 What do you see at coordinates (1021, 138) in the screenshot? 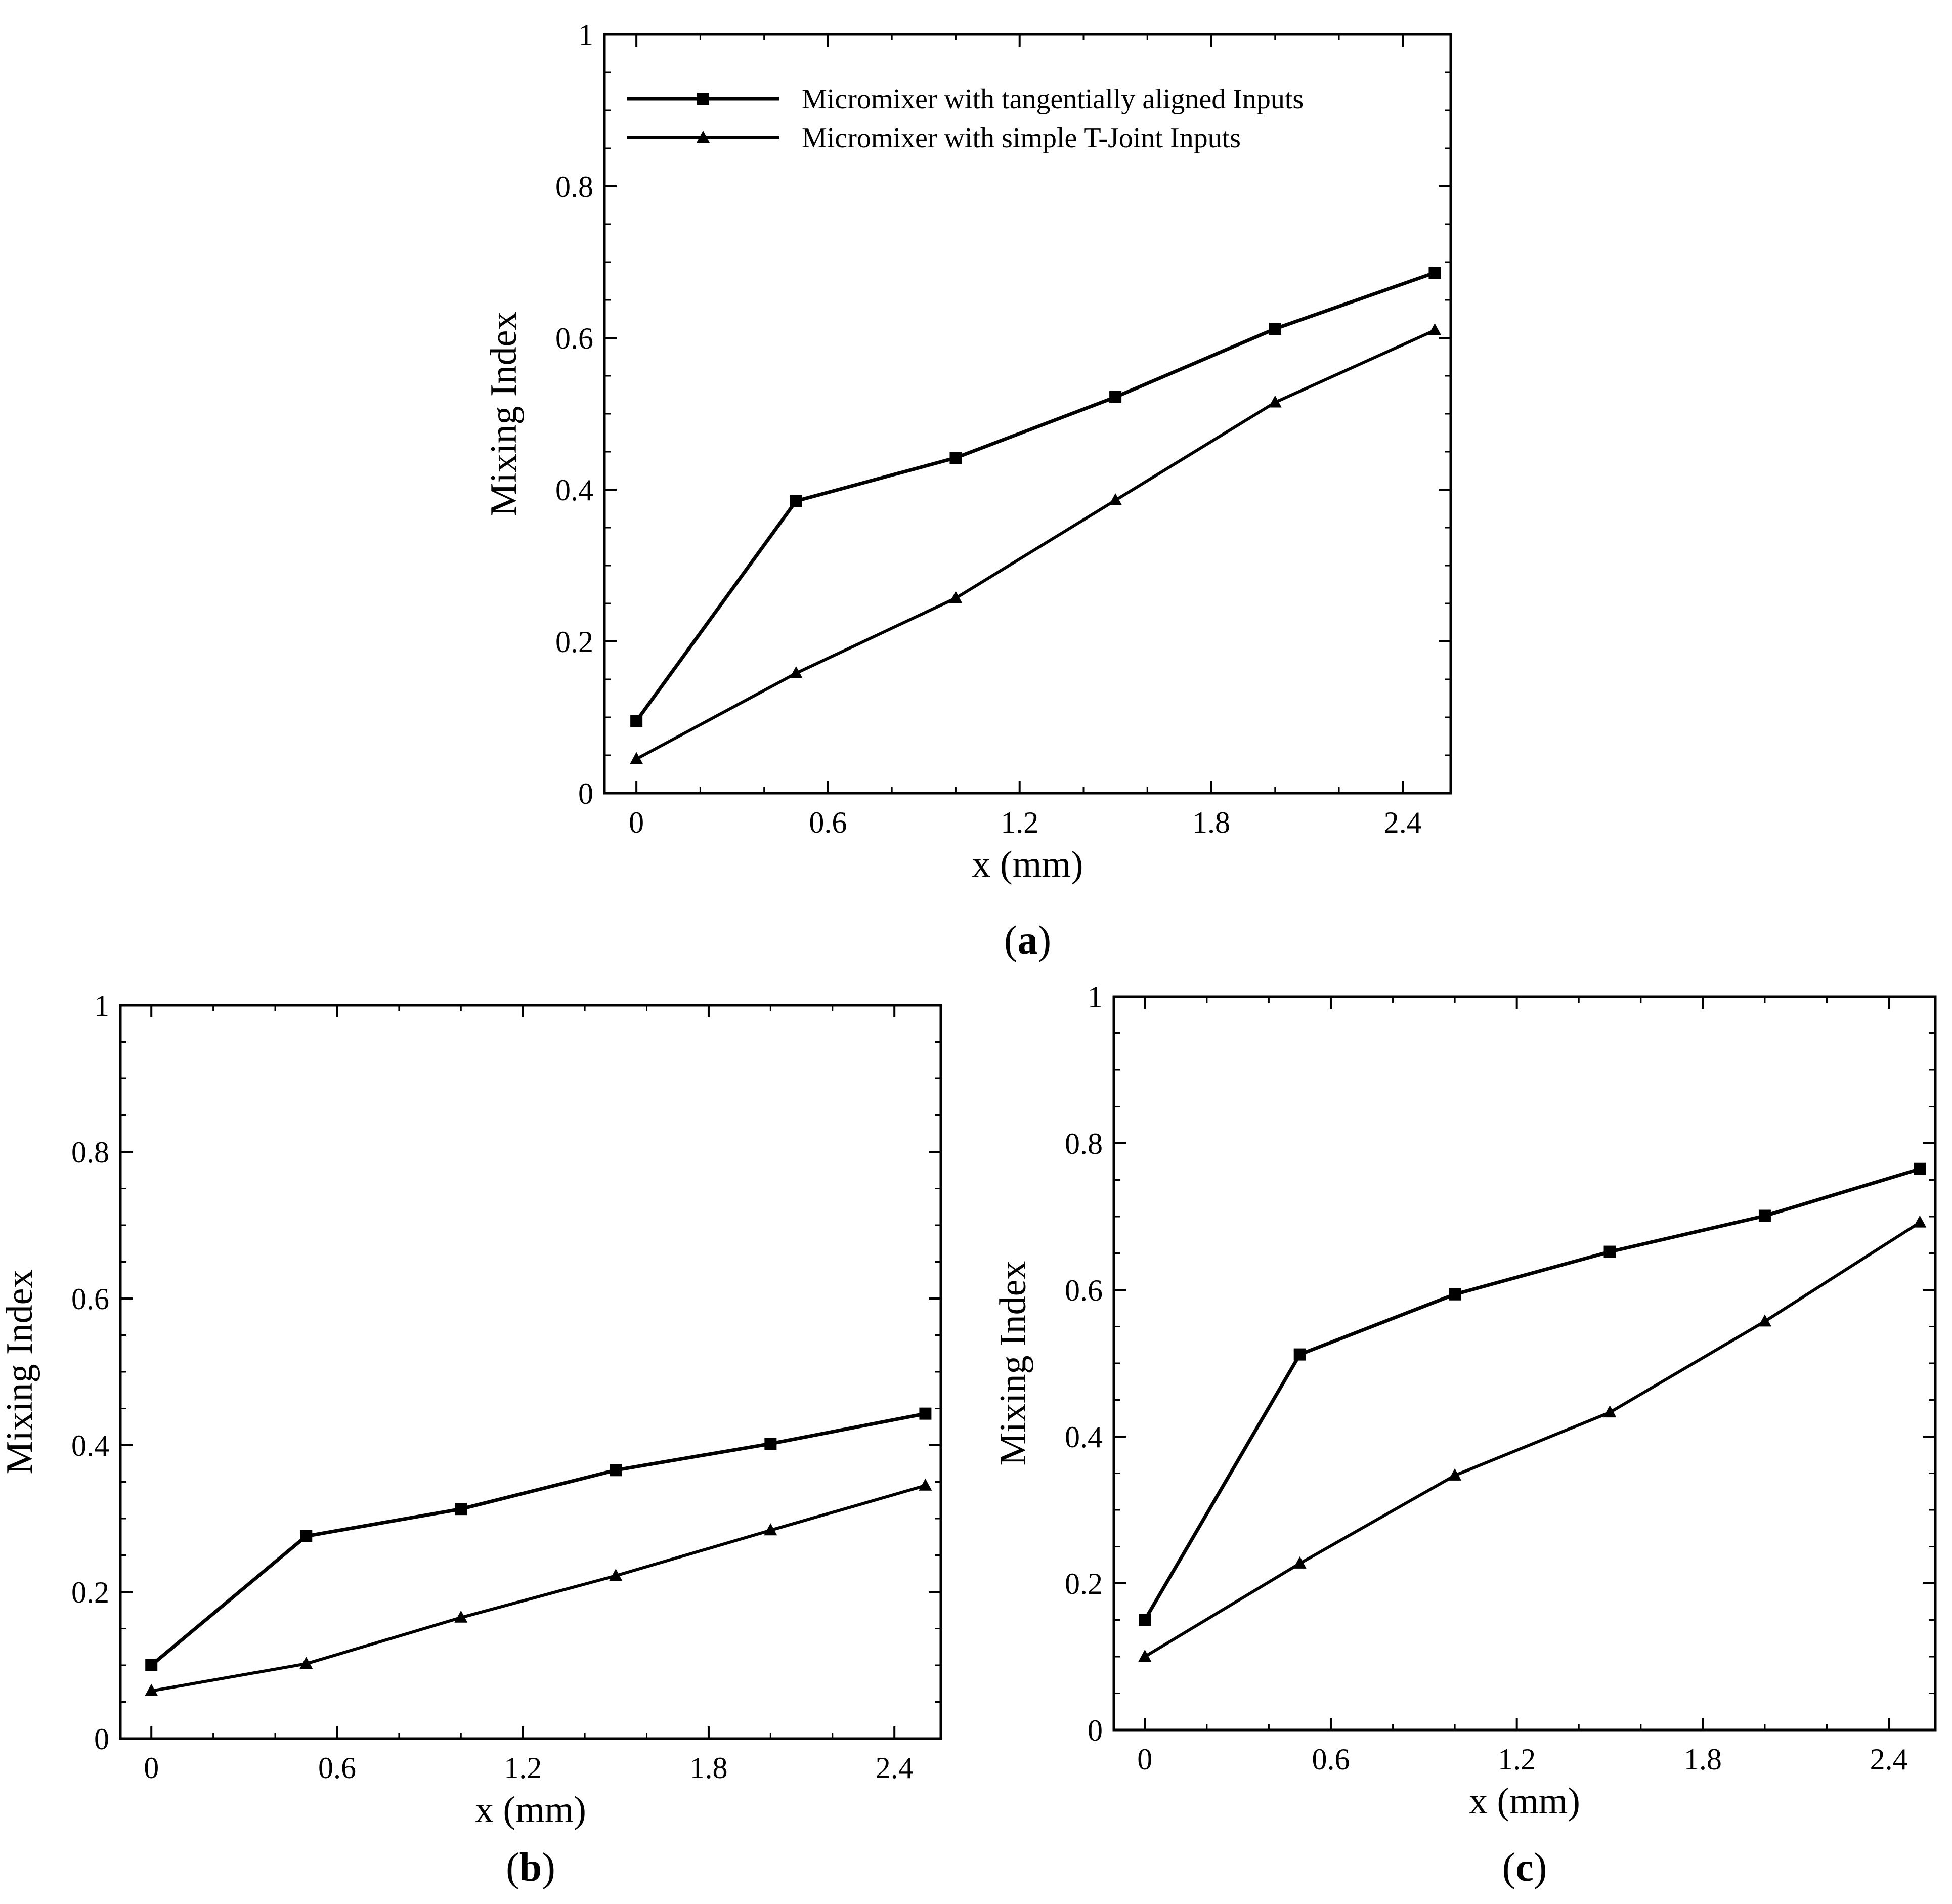
I see `legend-label: Micromixer with simple T-Joint Inputs` at bounding box center [1021, 138].